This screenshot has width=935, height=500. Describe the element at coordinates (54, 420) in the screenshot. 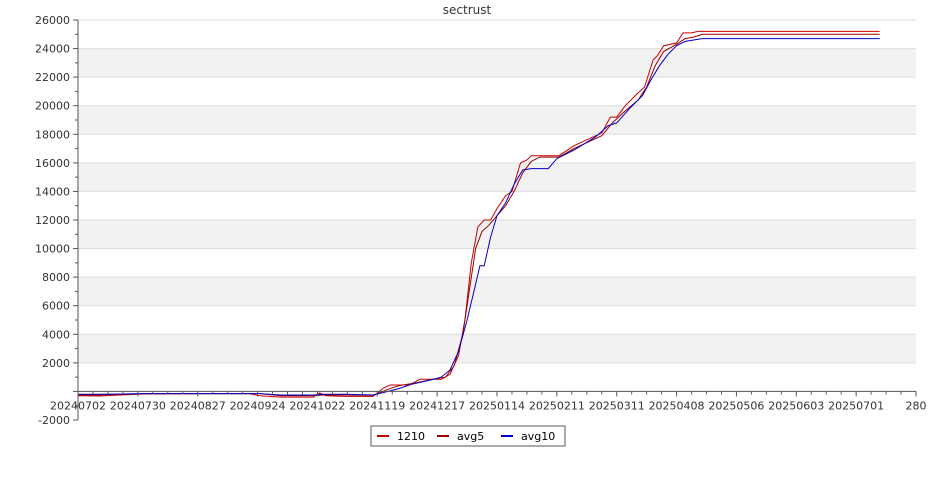

I see `y-tick-label: -2000` at that location.